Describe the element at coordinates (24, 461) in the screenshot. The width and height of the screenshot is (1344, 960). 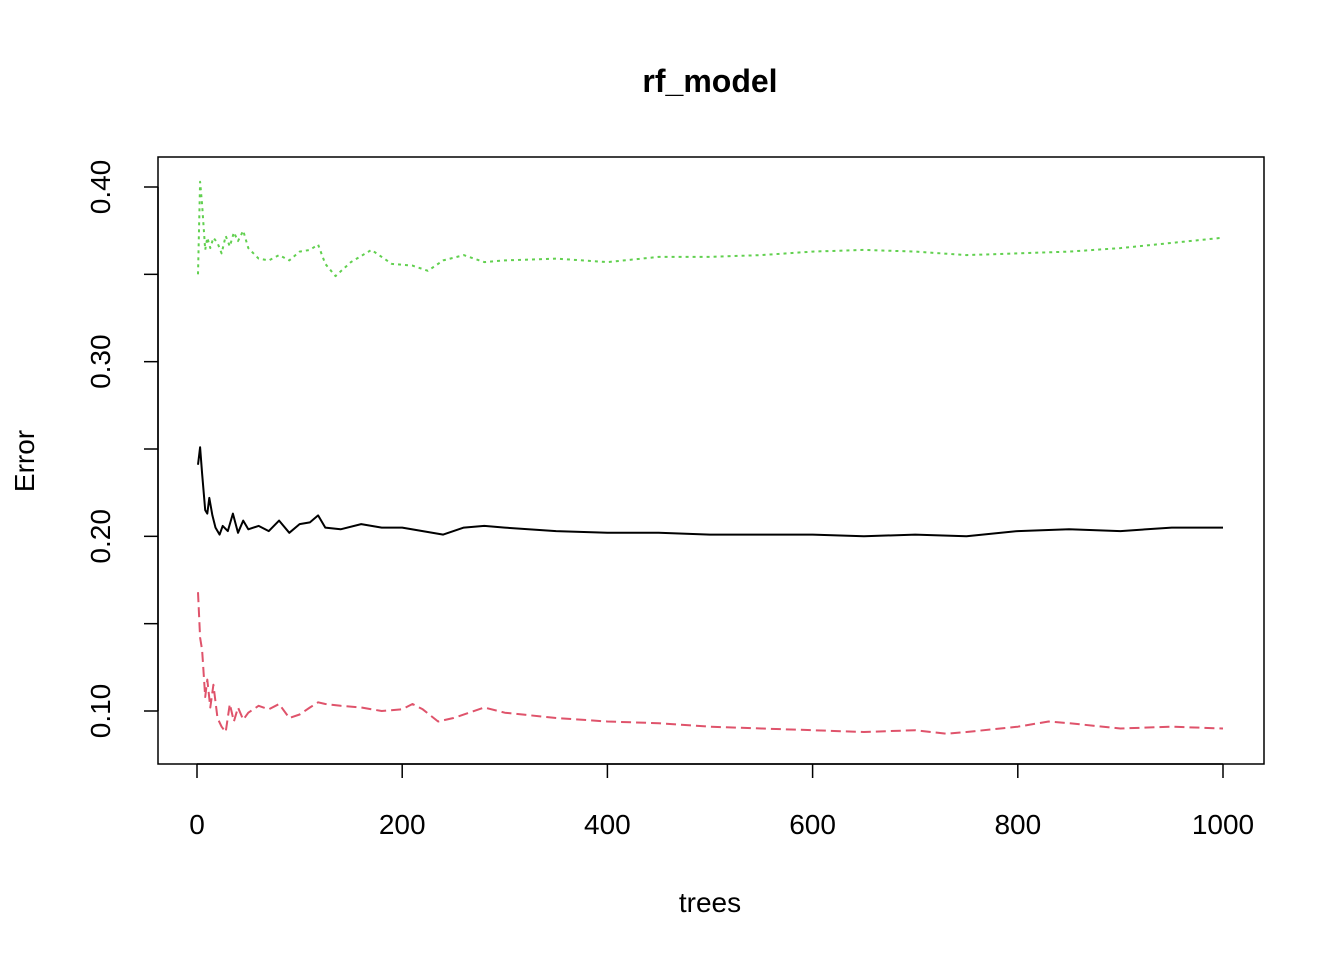
I see `y-axis-label: Error` at that location.